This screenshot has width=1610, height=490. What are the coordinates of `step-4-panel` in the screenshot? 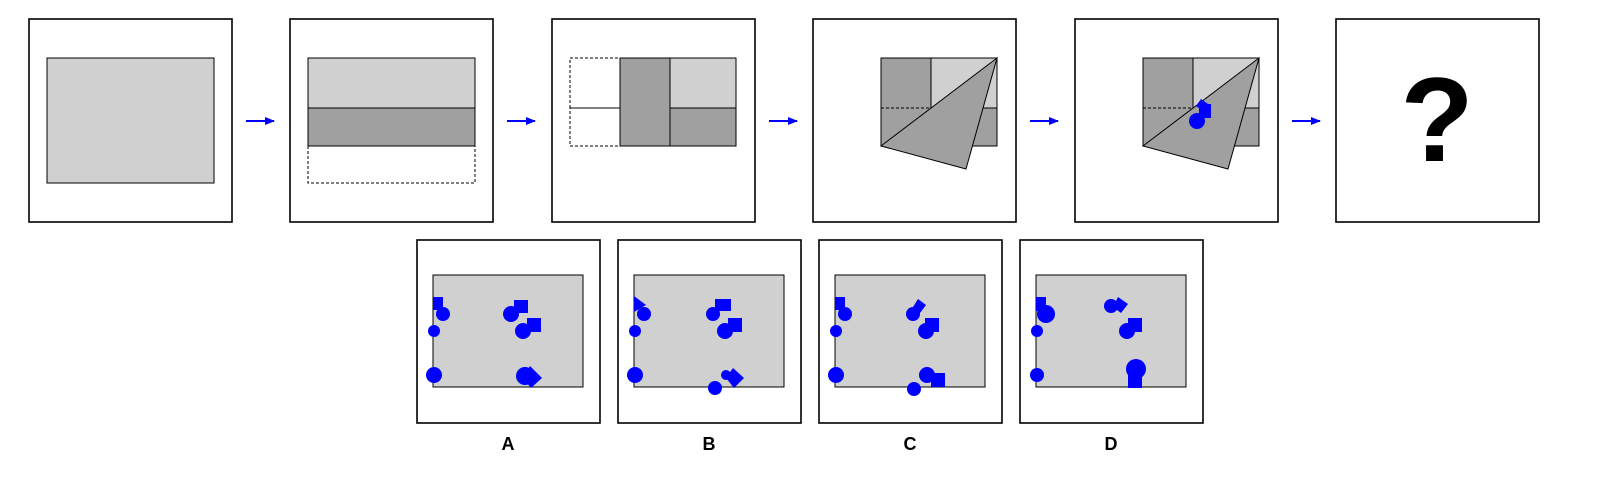 It's located at (914, 120).